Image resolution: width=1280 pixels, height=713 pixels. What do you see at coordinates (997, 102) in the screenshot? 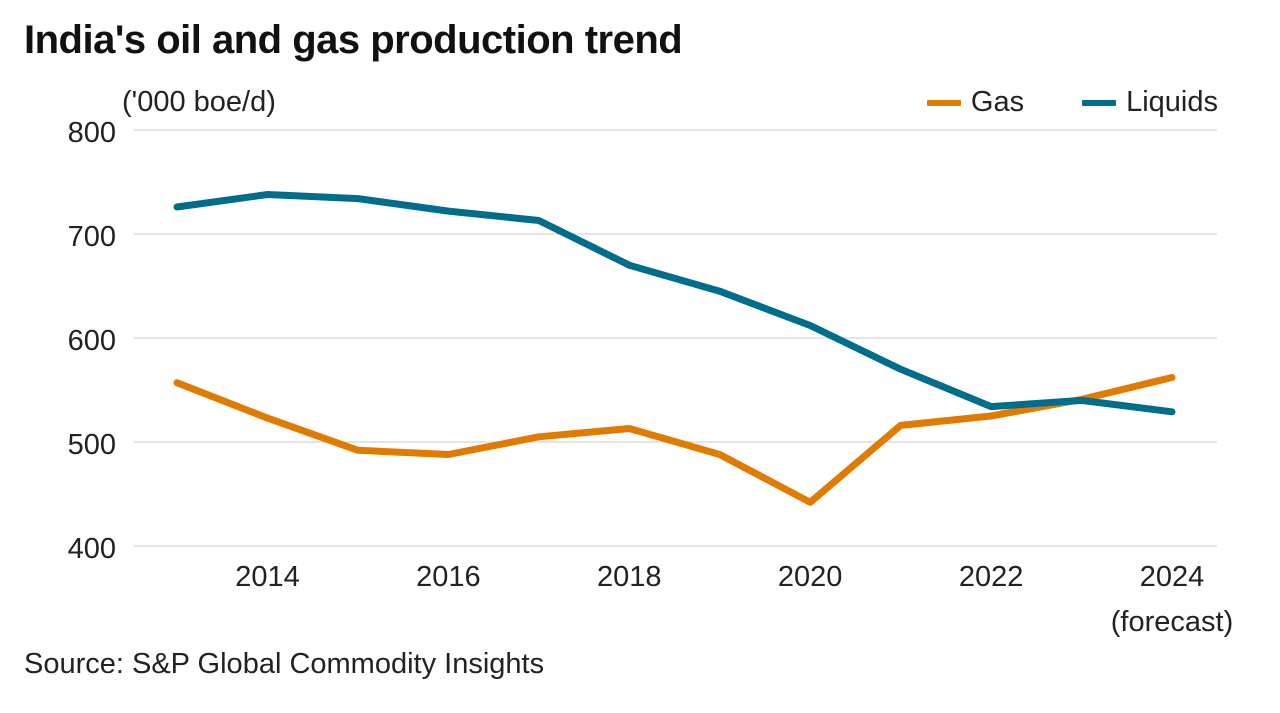
I see `legend-label-gas: Gas` at bounding box center [997, 102].